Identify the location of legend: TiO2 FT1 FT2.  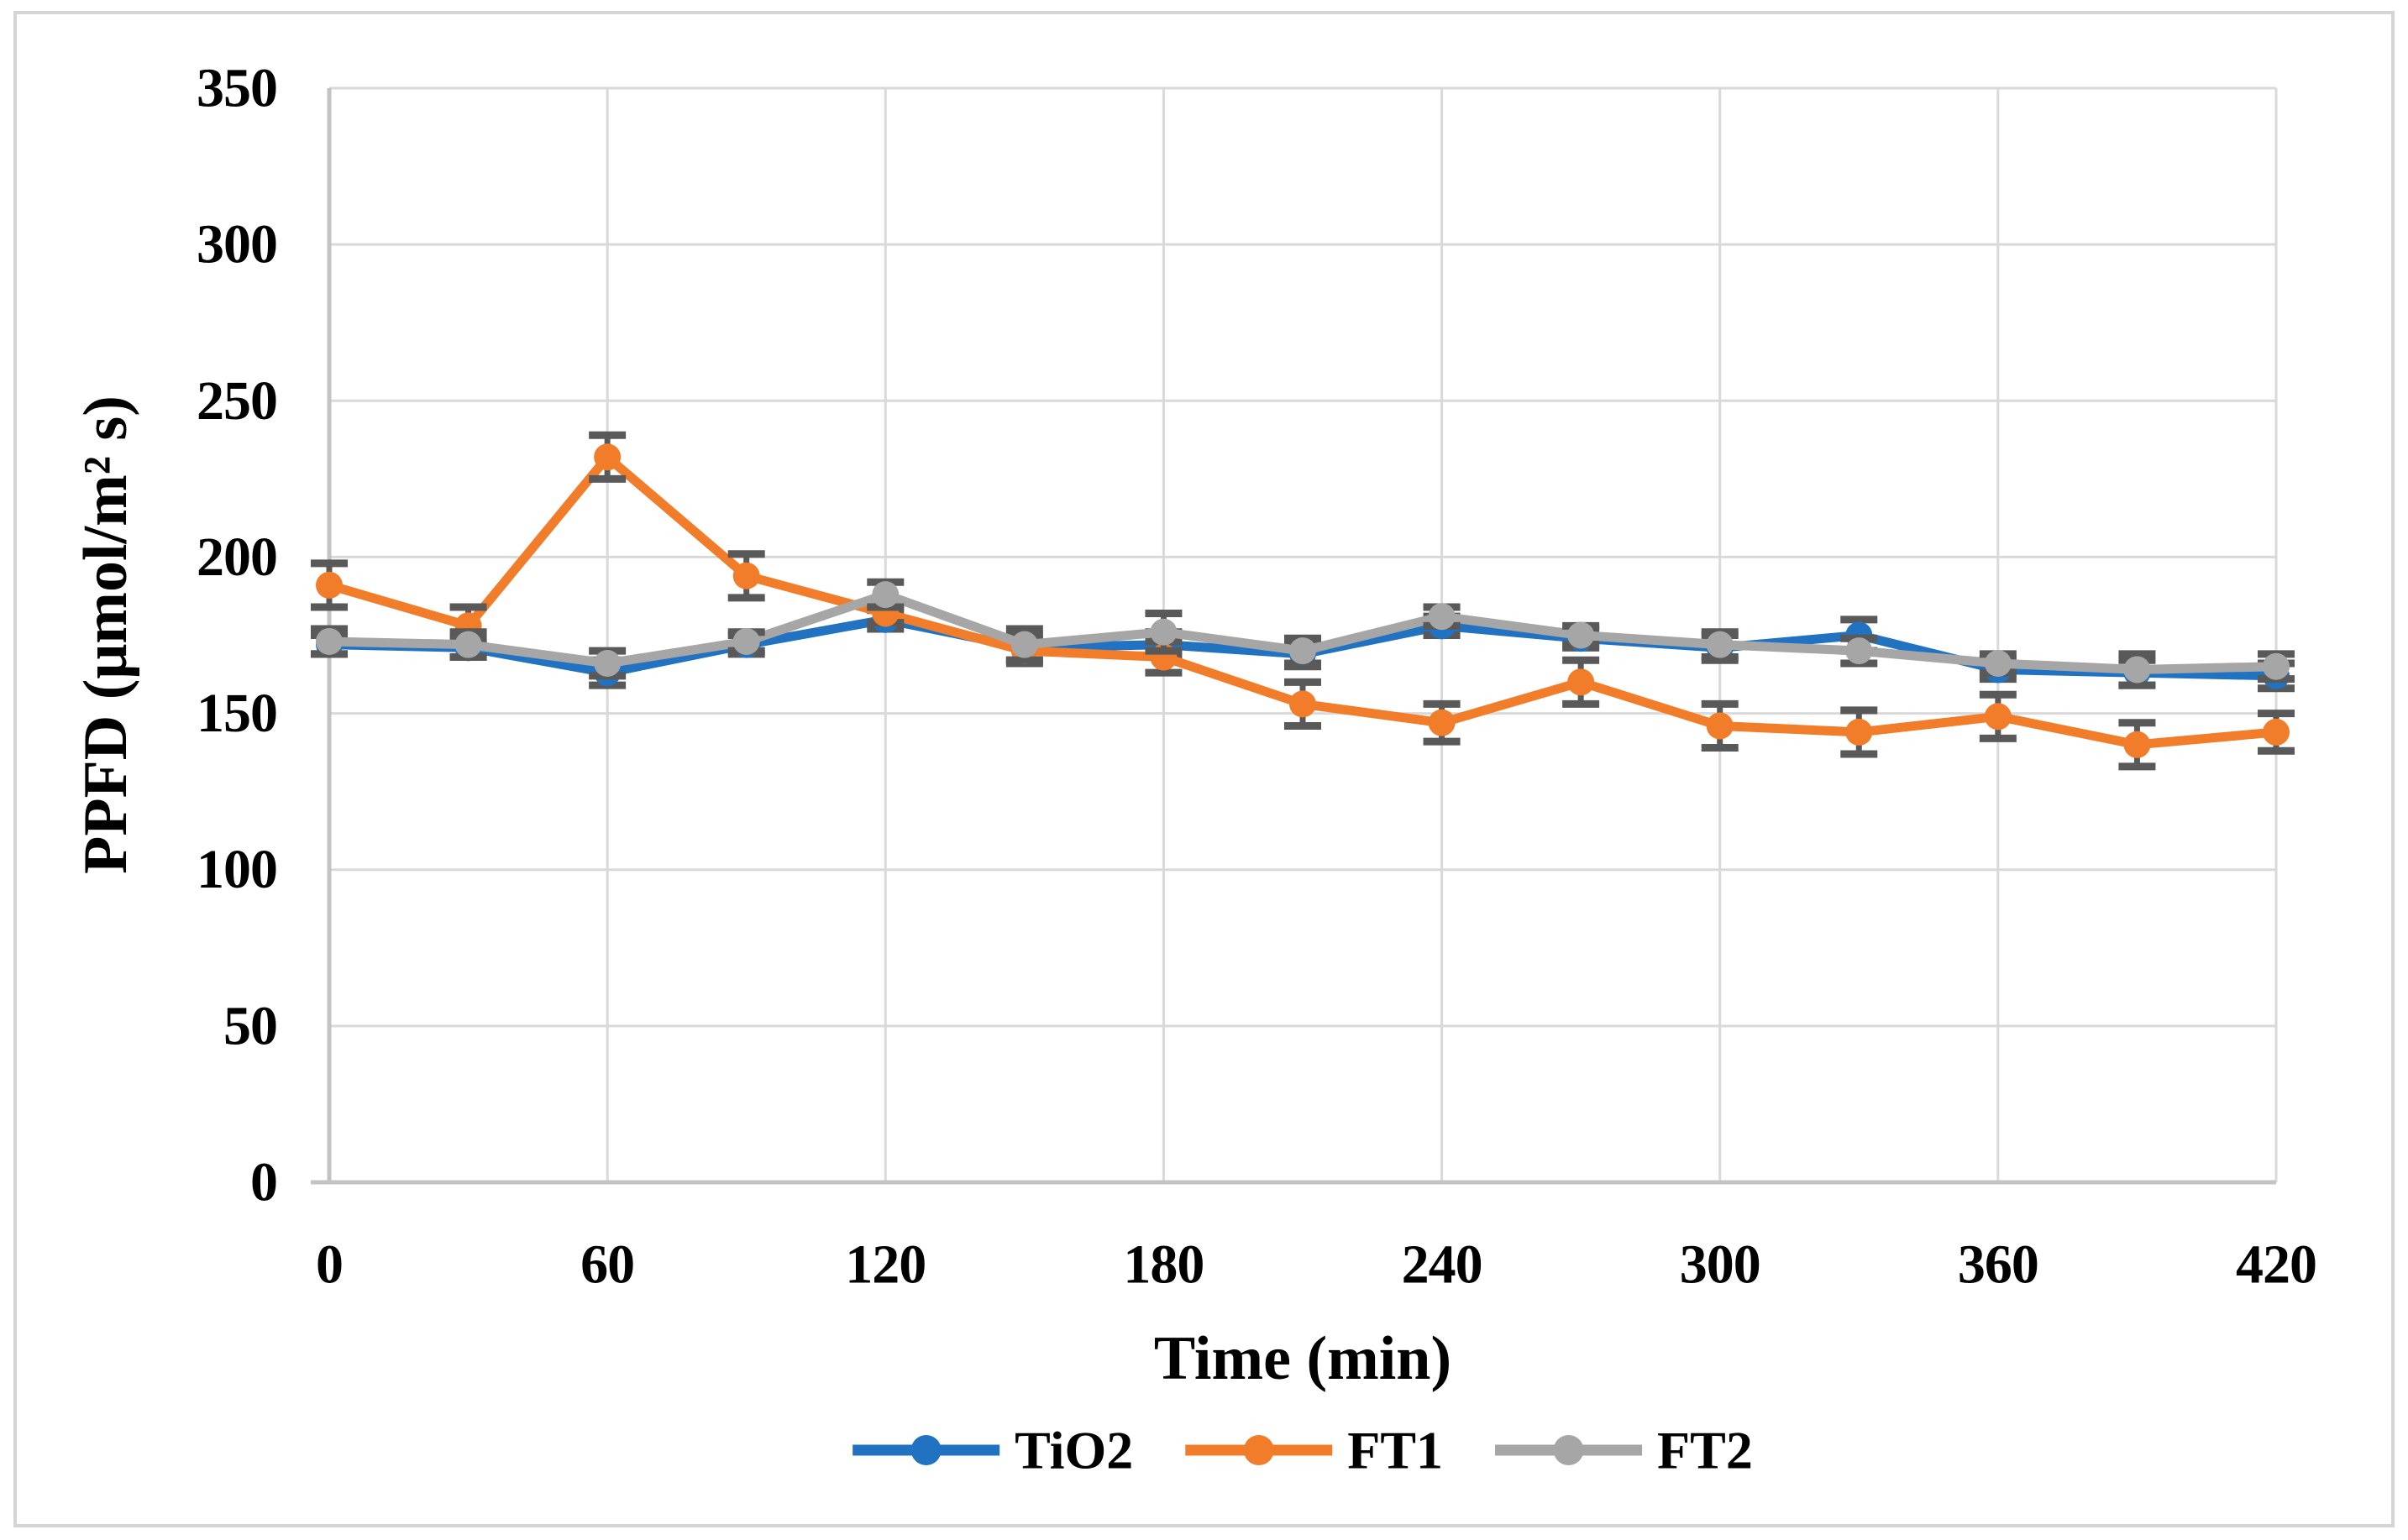
(1303, 1450).